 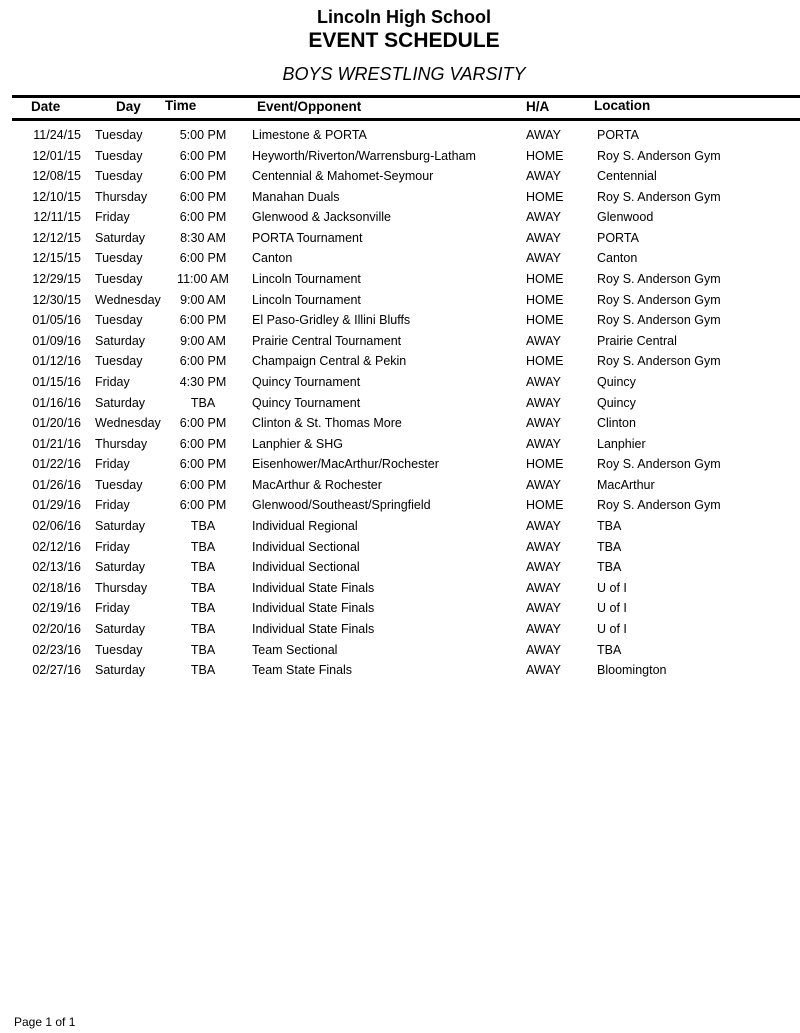 I want to click on column-header-ha: H/A, so click(x=538, y=106).